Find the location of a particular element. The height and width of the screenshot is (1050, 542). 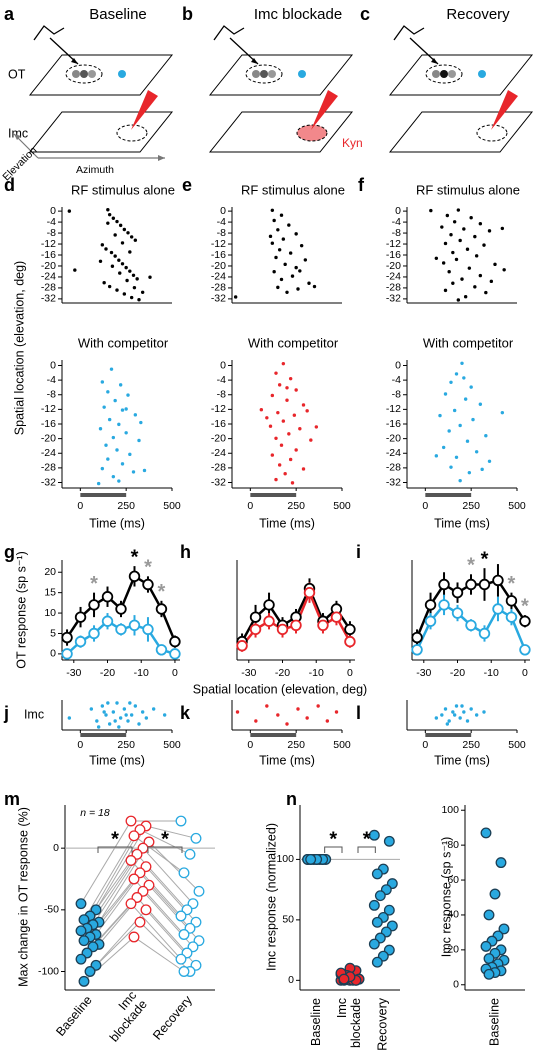

panel-letter: l is located at coordinates (358, 713).